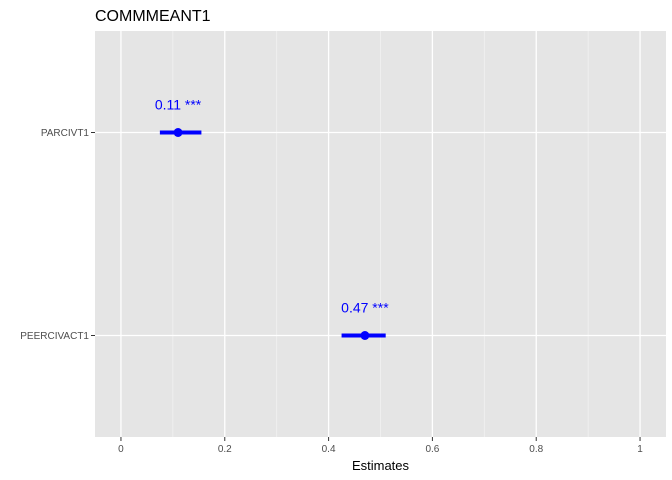 This screenshot has width=672, height=480. Describe the element at coordinates (65, 133) in the screenshot. I see `y-tick-label: PARCIVT1` at that location.